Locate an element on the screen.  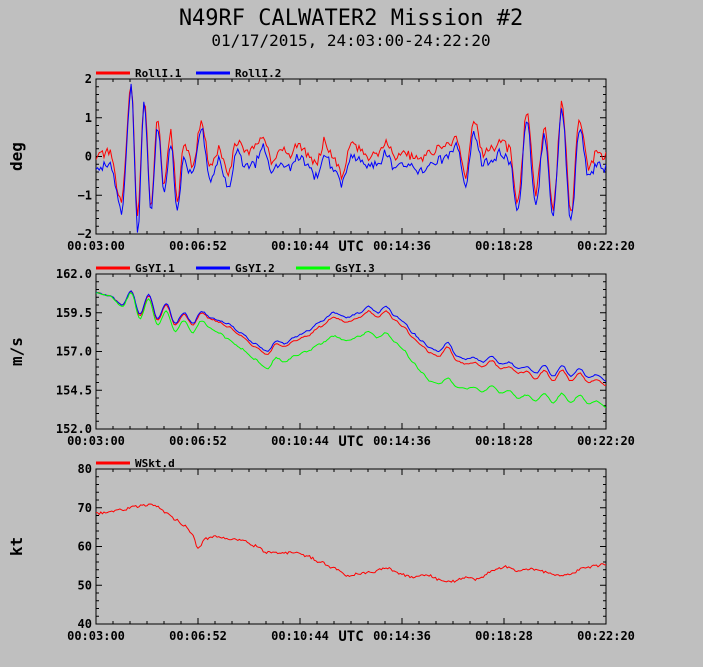
series-line-RollI.1 is located at coordinates (351, 151).